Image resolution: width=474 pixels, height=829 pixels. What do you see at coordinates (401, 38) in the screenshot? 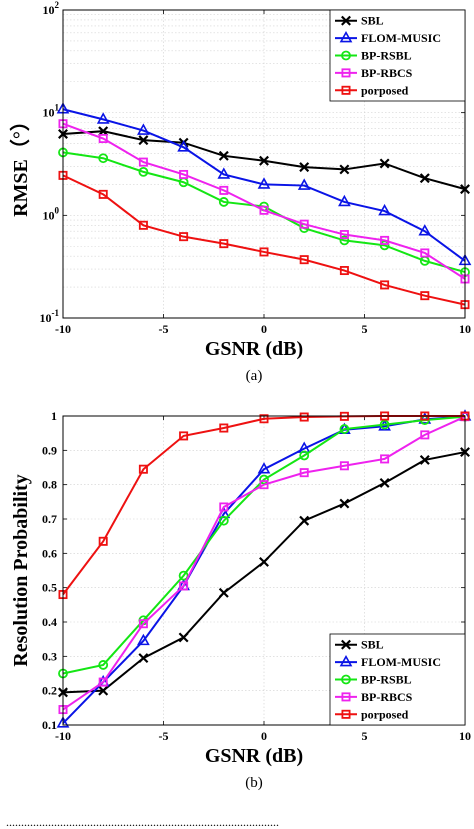
I see `legend-label: FLOM-MUSIC` at bounding box center [401, 38].